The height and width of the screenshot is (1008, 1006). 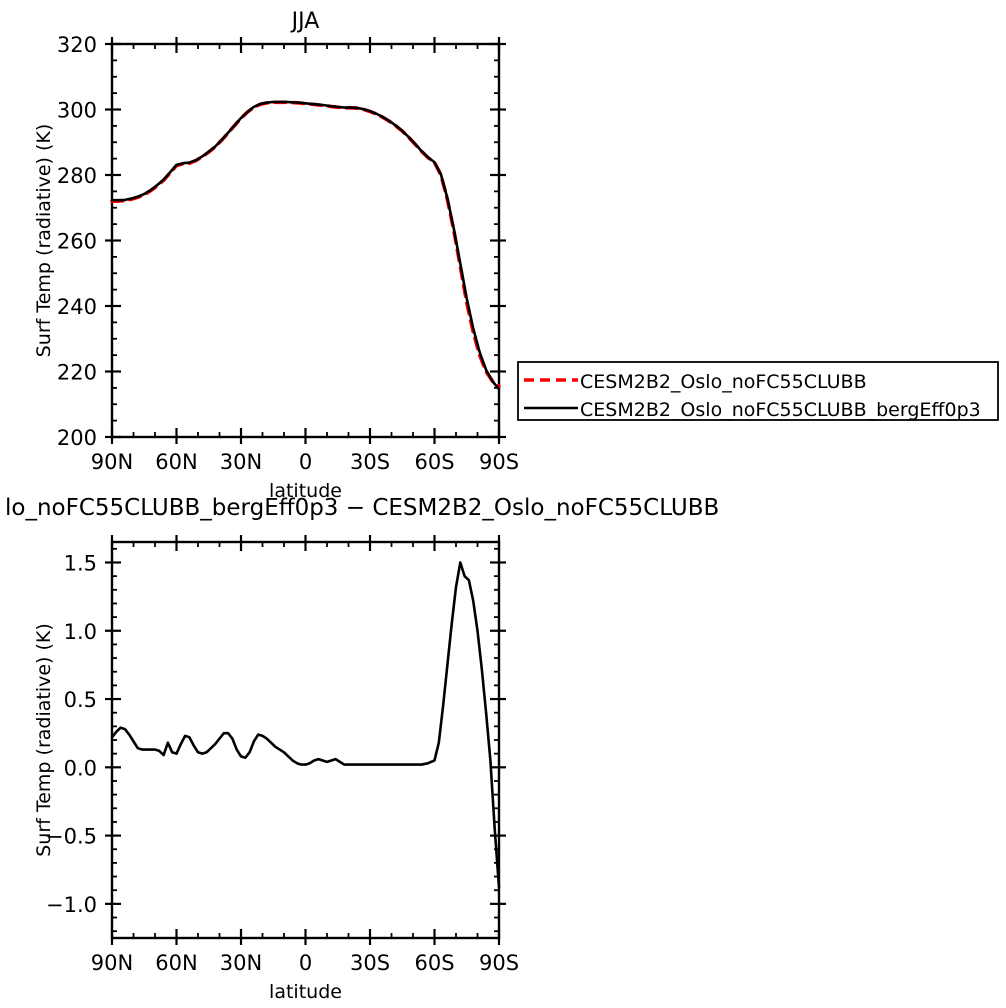 What do you see at coordinates (77, 438) in the screenshot?
I see `y-tick-label: 200` at bounding box center [77, 438].